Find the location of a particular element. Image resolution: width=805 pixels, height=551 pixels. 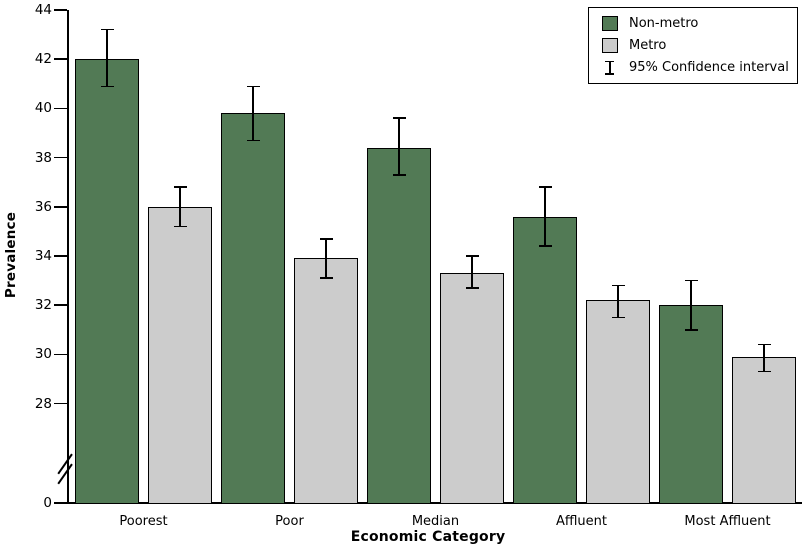

y-tick-label: 0 is located at coordinates (47, 503).